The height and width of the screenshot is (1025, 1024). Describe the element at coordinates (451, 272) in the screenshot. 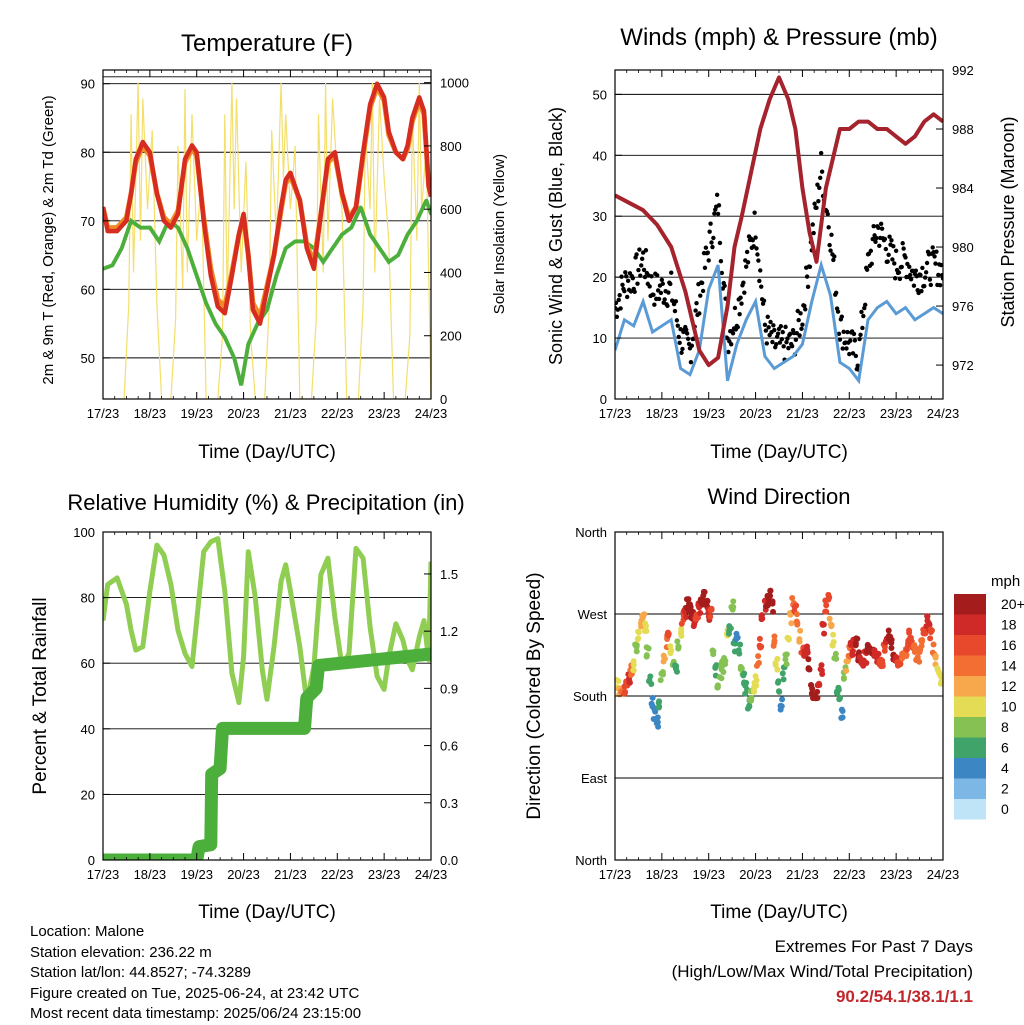

I see `right-y-tick-label: 400` at that location.